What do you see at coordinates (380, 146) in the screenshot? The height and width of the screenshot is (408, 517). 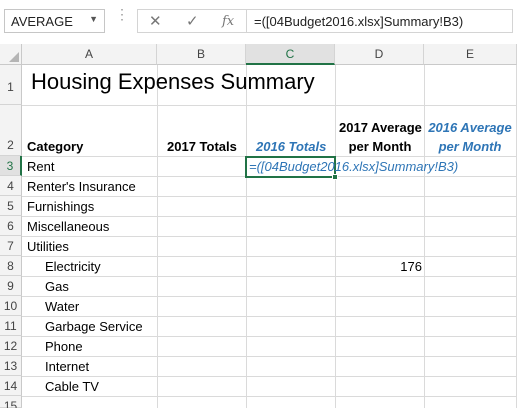 I see `cell-d2-line2: per Month` at bounding box center [380, 146].